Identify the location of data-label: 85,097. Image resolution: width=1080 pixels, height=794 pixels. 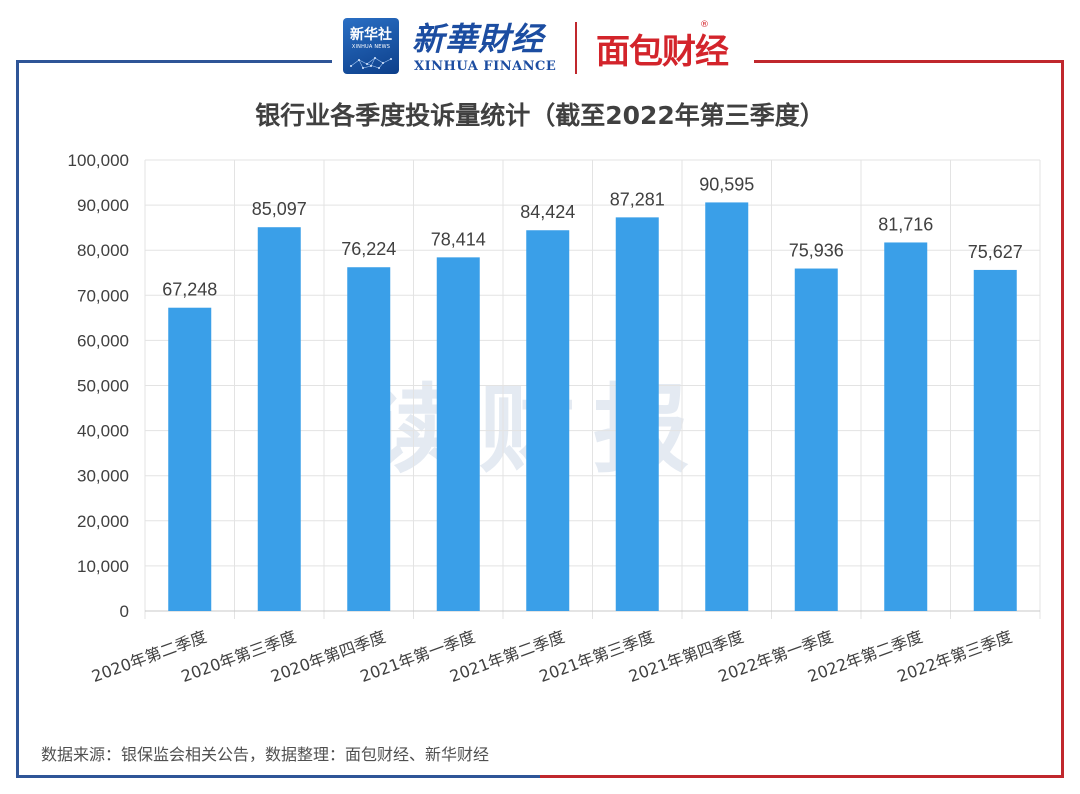
(279, 209).